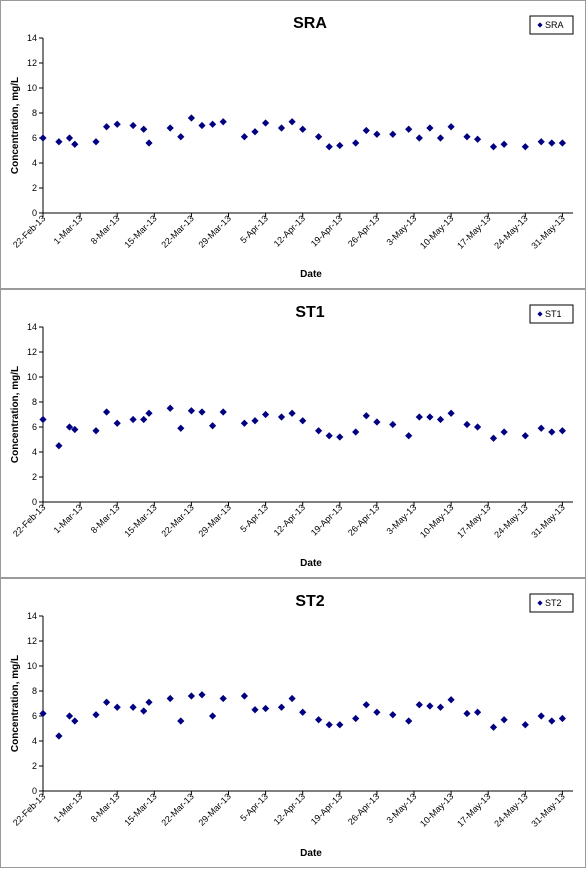 The height and width of the screenshot is (869, 587). I want to click on x-axis-label: Date, so click(311, 853).